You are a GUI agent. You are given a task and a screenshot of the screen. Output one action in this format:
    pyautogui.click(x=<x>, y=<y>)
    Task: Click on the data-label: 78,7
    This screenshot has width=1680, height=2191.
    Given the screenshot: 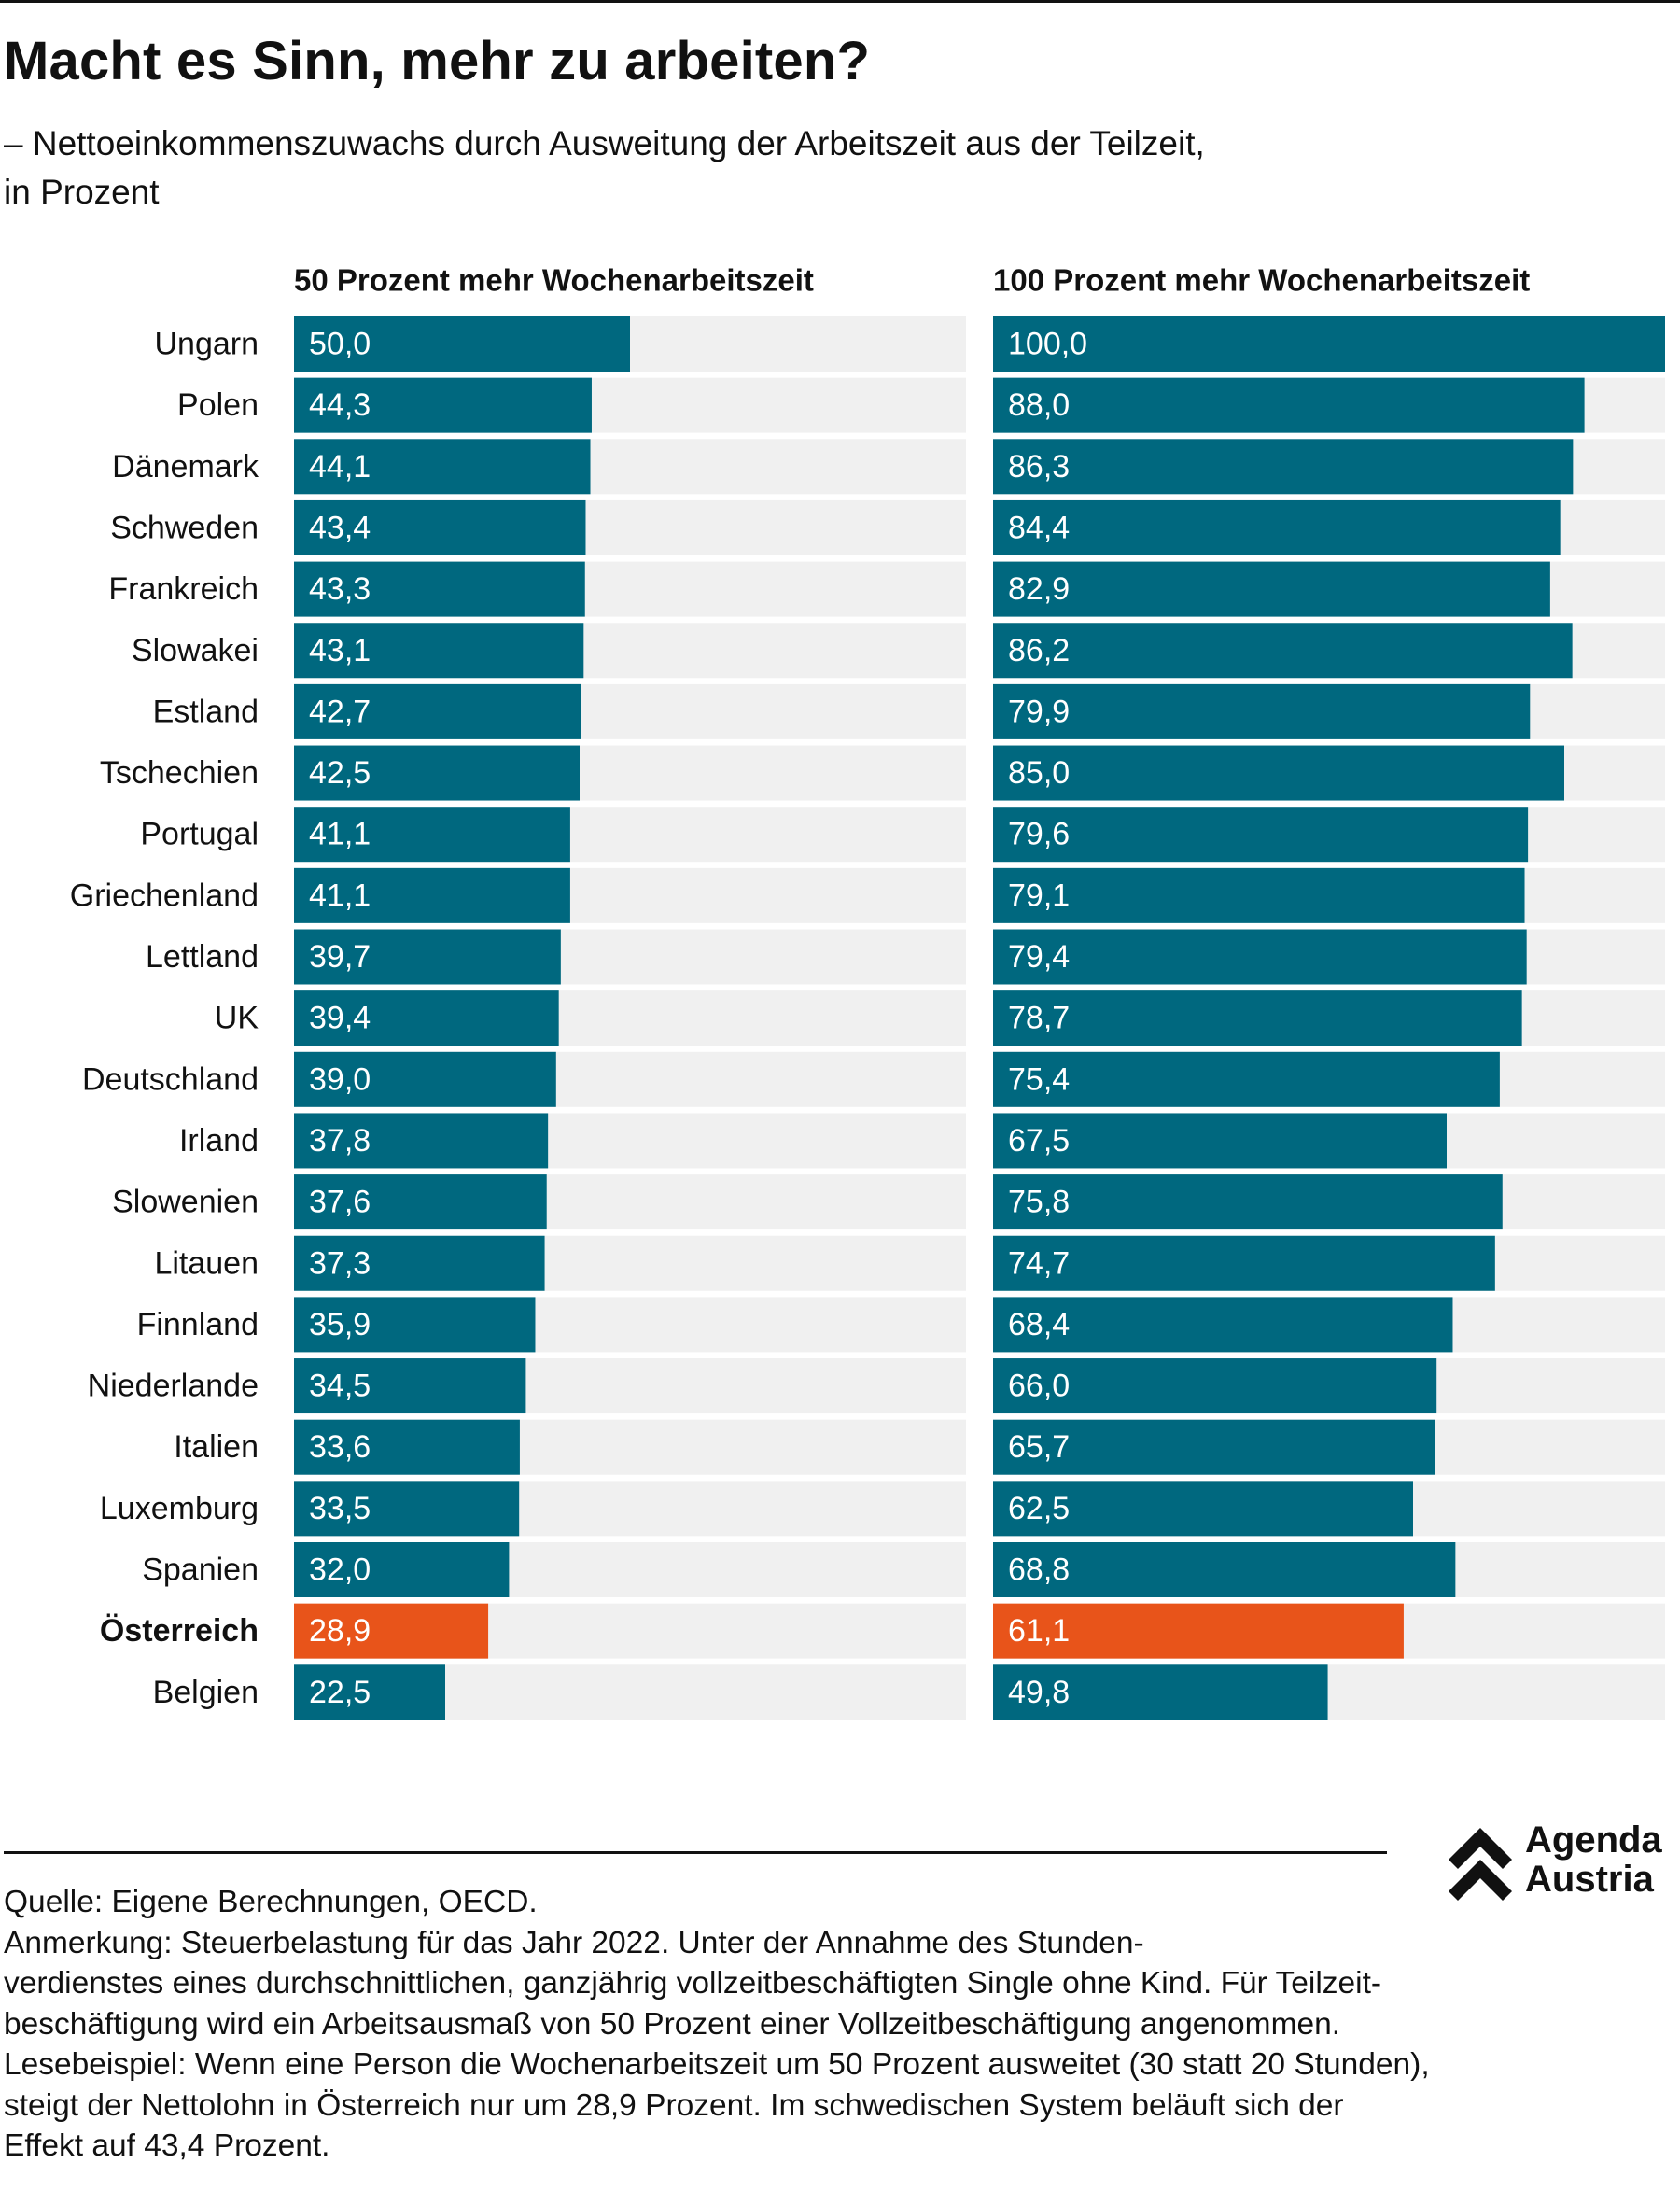 What is the action you would take?
    pyautogui.click(x=1039, y=1019)
    